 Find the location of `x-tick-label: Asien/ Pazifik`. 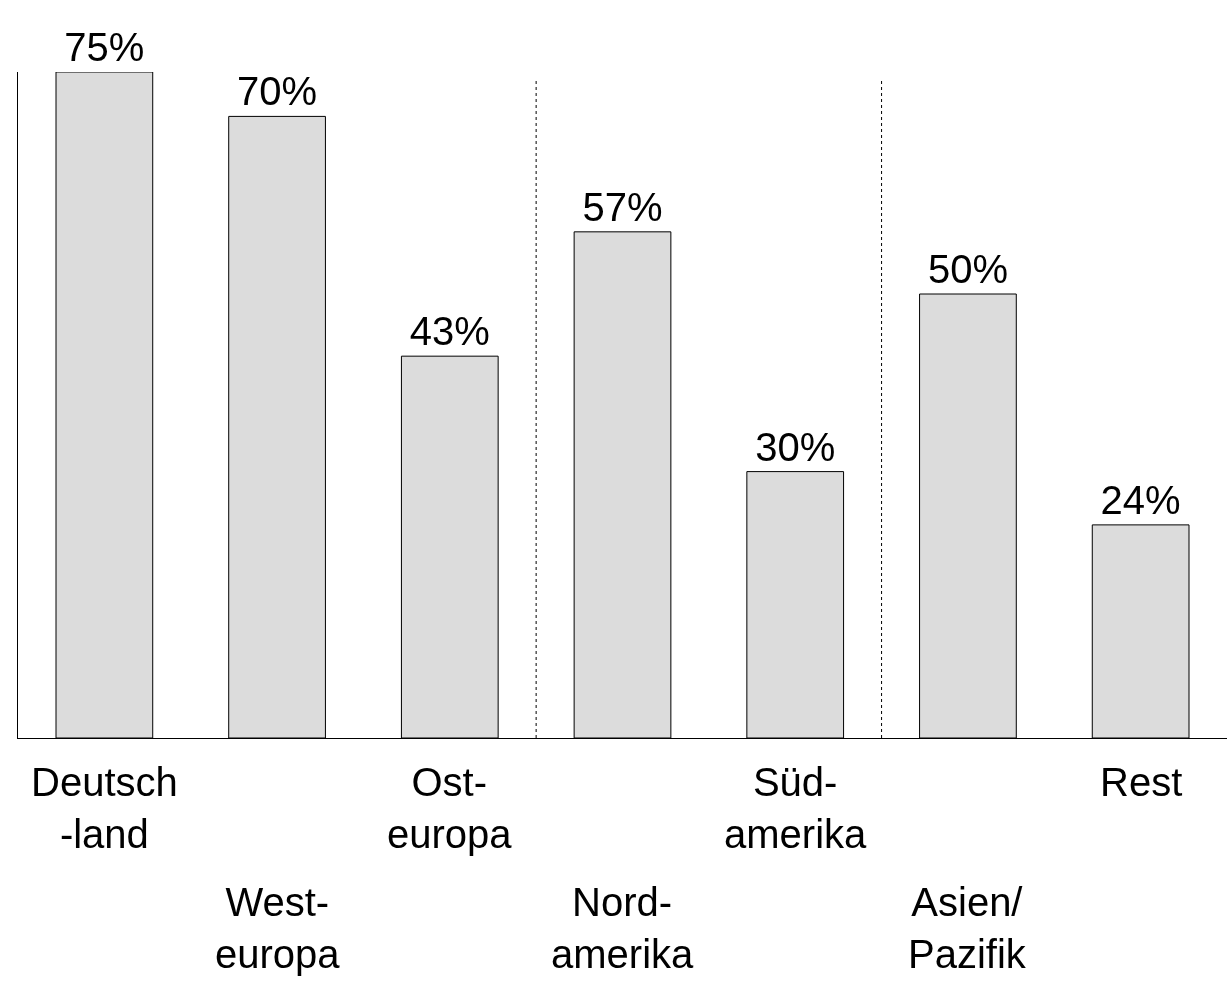

x-tick-label: Asien/ Pazifik is located at coordinates (967, 928).